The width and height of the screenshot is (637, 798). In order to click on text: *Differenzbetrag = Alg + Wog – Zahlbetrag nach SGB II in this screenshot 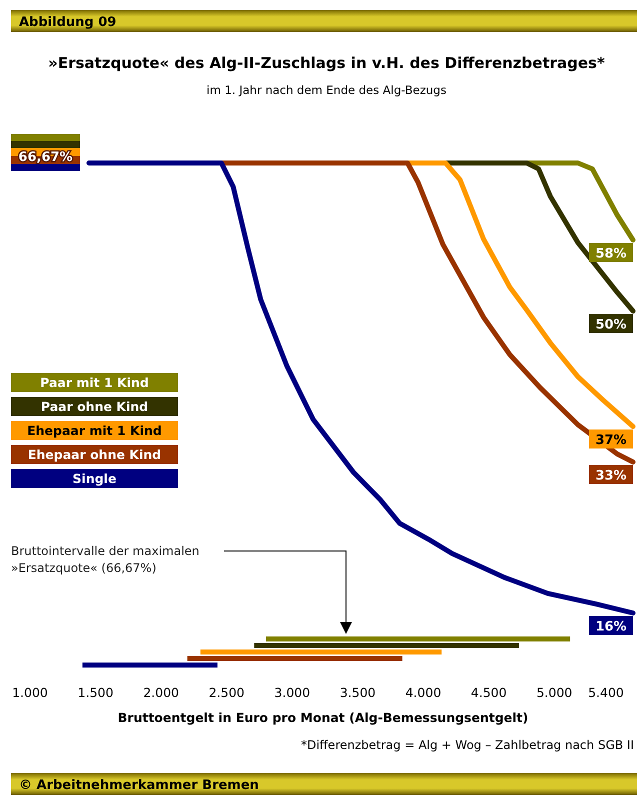, I will do `click(467, 745)`.